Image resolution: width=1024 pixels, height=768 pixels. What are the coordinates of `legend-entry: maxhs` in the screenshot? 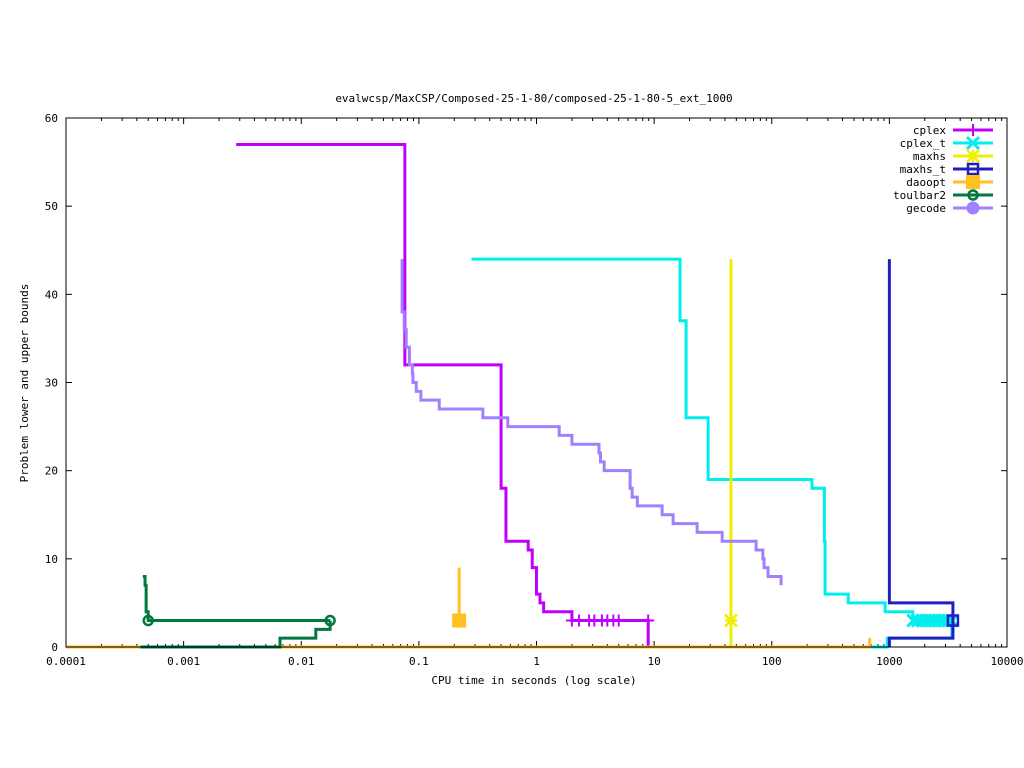 It's located at (953, 156).